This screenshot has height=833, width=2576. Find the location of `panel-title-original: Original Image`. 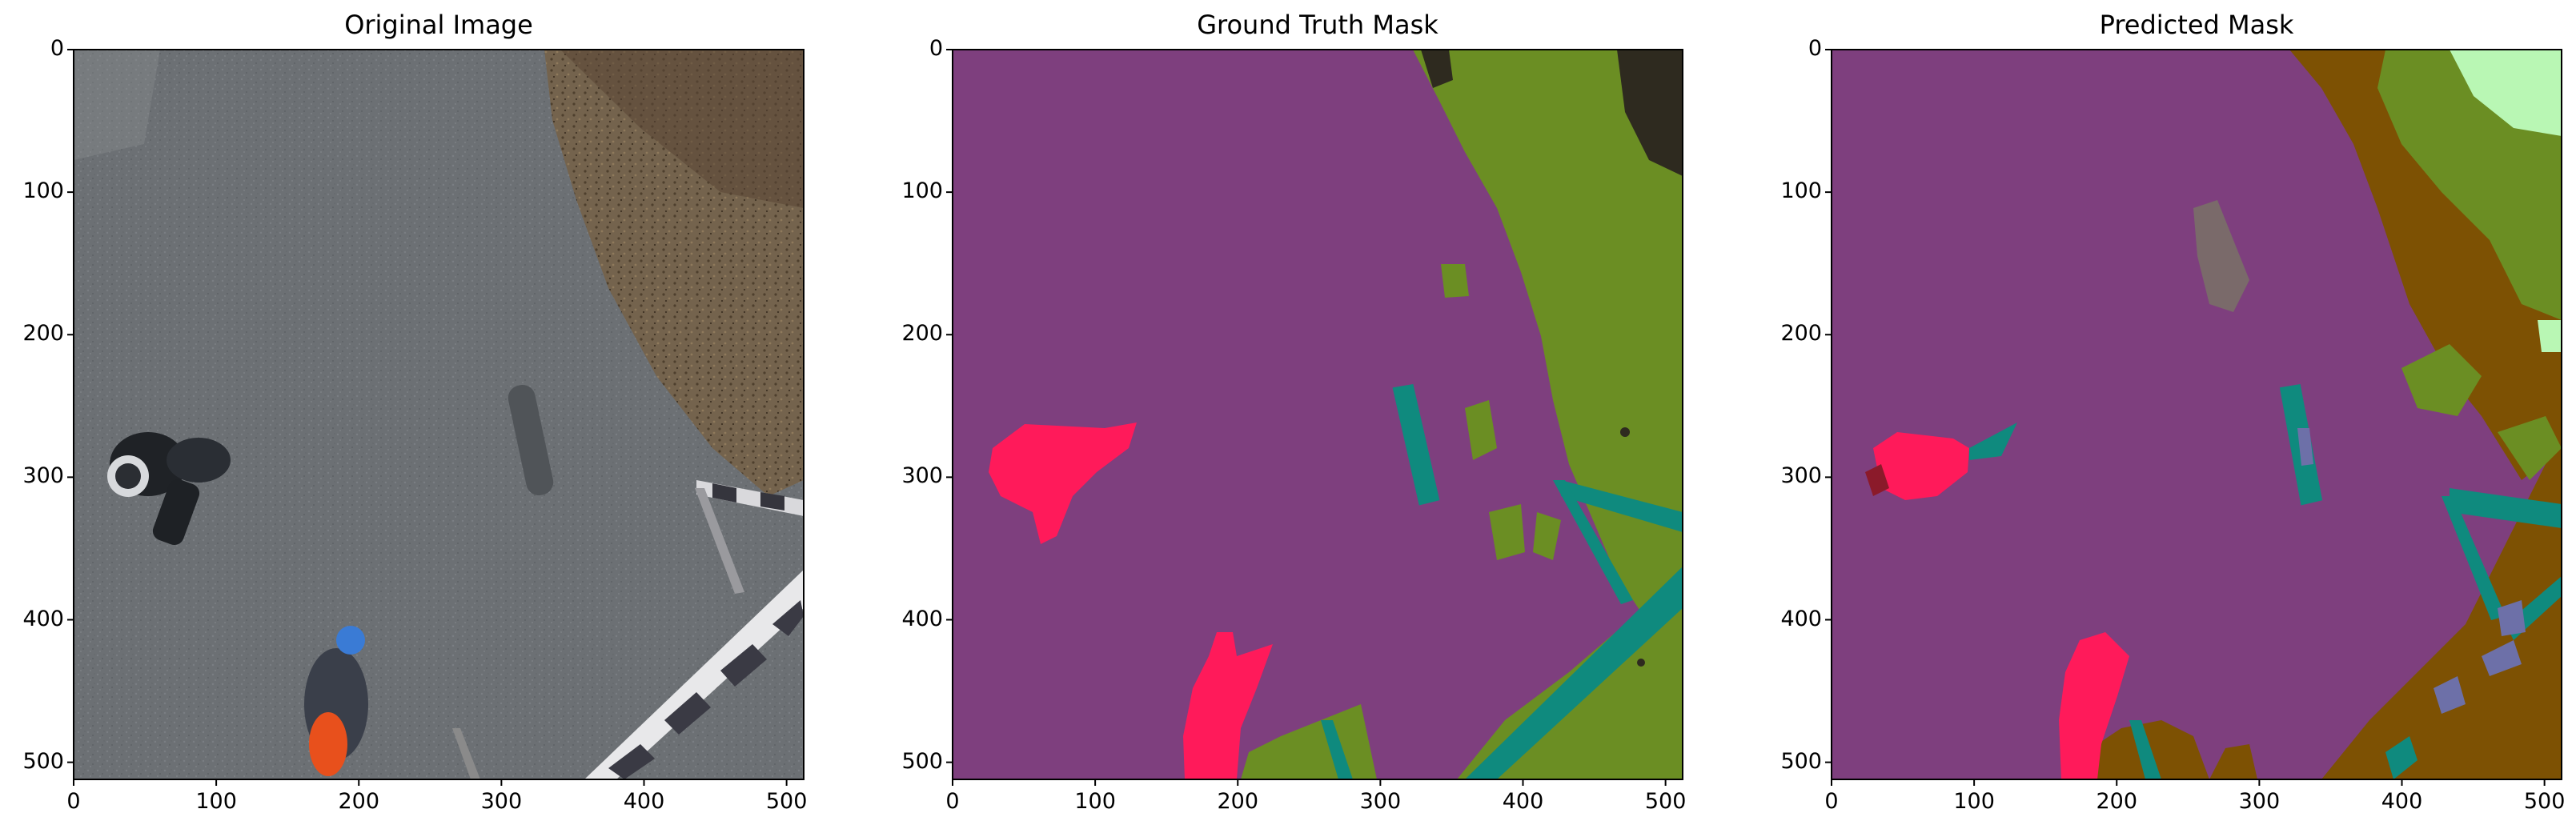

panel-title-original: Original Image is located at coordinates (438, 25).